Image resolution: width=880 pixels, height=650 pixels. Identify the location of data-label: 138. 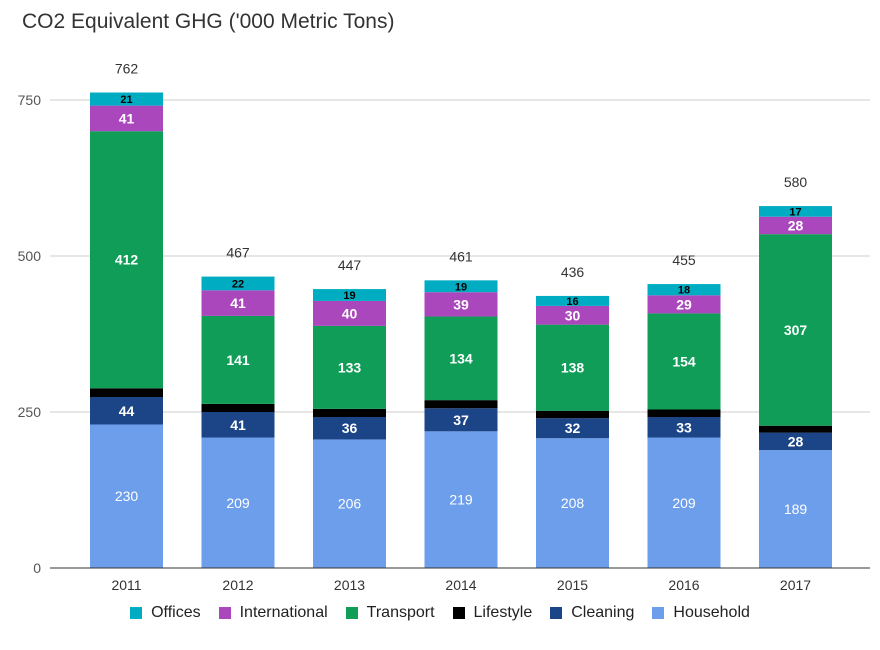
(573, 368).